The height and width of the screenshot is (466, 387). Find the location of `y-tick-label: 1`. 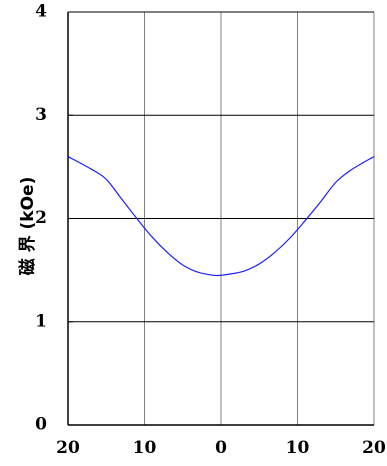

y-tick-label: 1 is located at coordinates (41, 321).